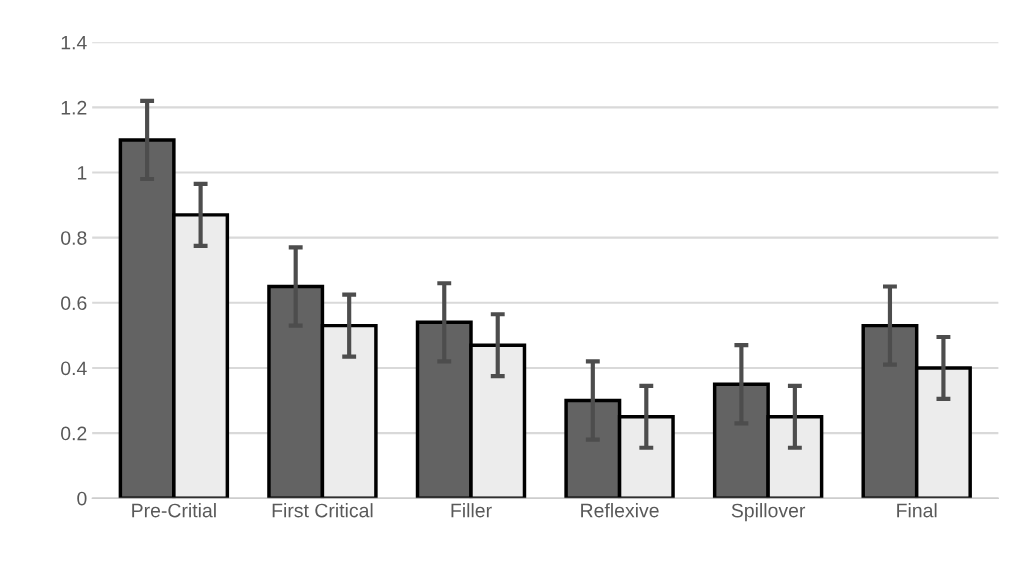 The height and width of the screenshot is (563, 1024). I want to click on x-tick-label: First Critical, so click(322, 510).